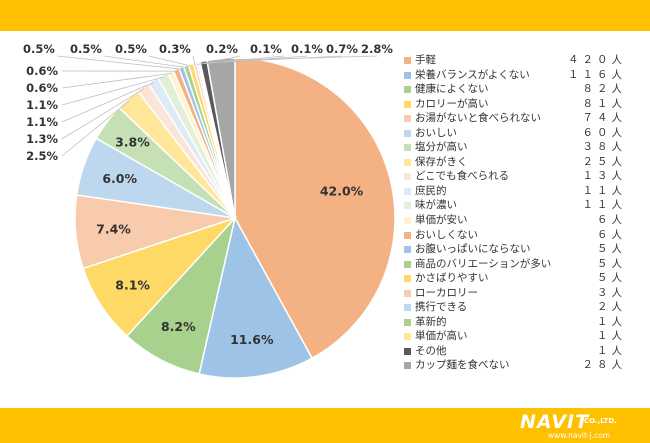  What do you see at coordinates (611, 292) in the screenshot?
I see `legend-value: ３人` at bounding box center [611, 292].